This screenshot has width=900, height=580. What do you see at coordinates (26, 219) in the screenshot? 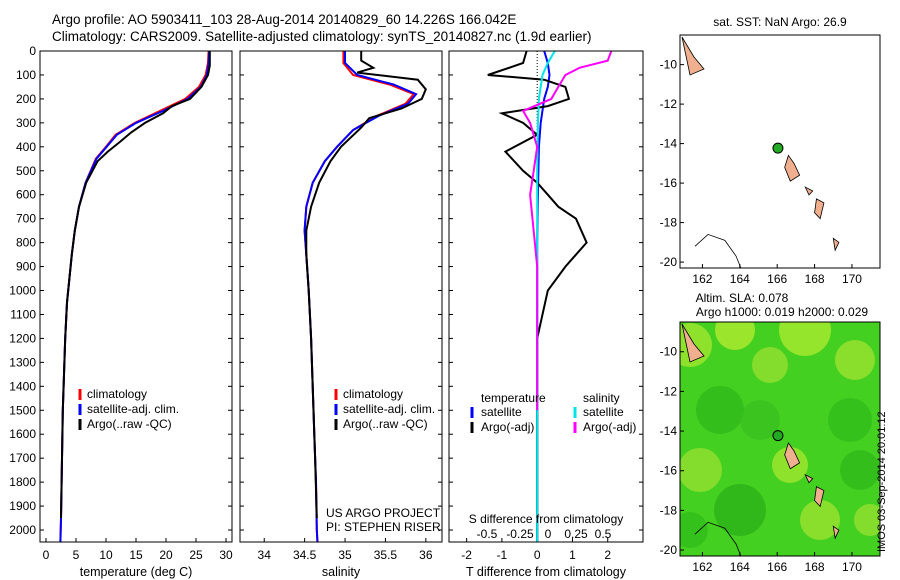
I see `y-tick-label: 700` at bounding box center [26, 219].